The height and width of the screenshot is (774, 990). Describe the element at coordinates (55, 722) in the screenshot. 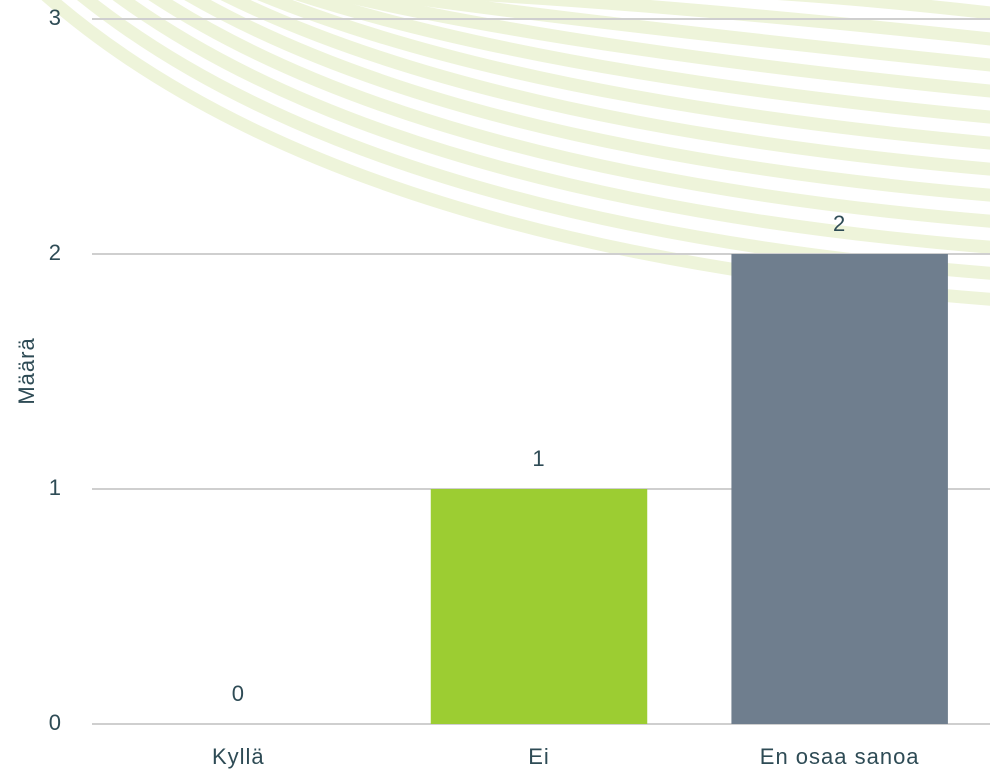

I see `y-tick-label: 0` at that location.